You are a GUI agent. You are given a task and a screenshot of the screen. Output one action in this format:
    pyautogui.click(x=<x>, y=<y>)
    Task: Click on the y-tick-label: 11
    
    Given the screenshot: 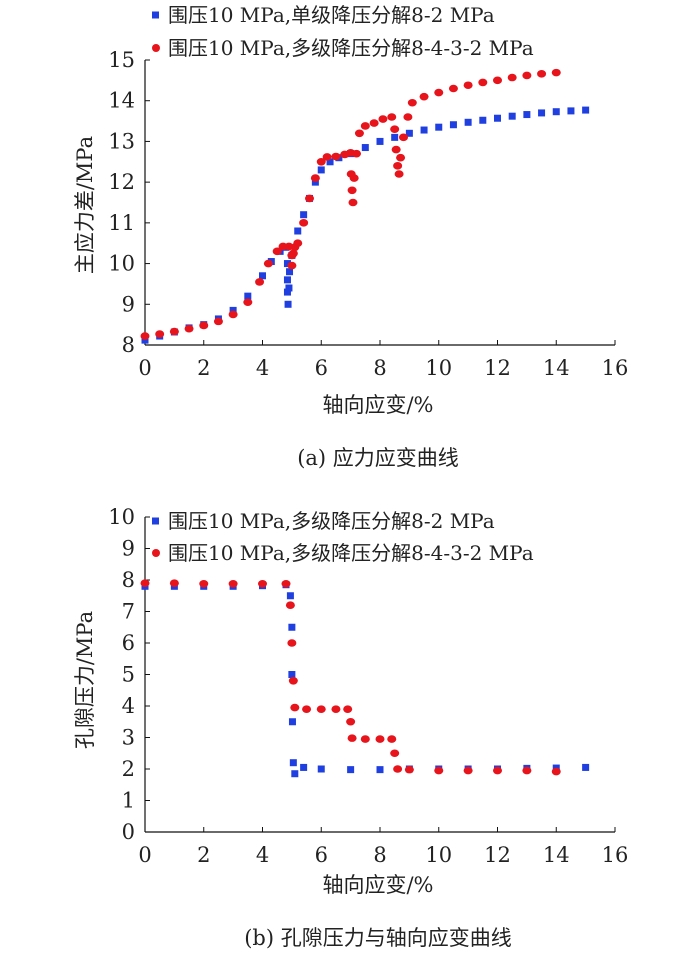 What is the action you would take?
    pyautogui.click(x=121, y=223)
    